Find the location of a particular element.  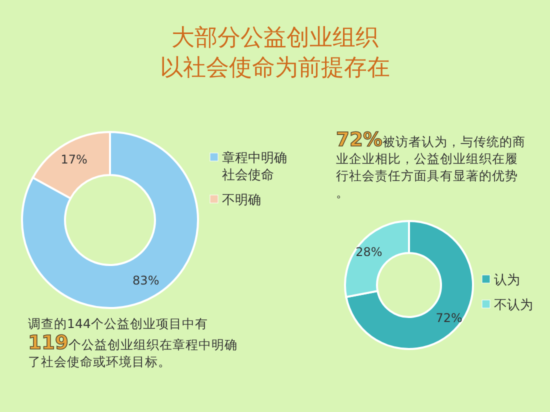

data-label: 72% is located at coordinates (449, 318).